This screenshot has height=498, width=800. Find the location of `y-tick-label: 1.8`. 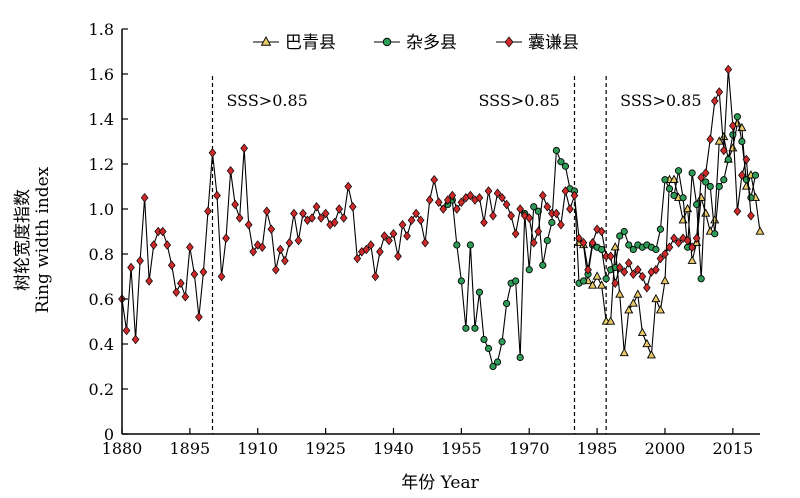

y-tick-label: 1.8 is located at coordinates (101, 29).